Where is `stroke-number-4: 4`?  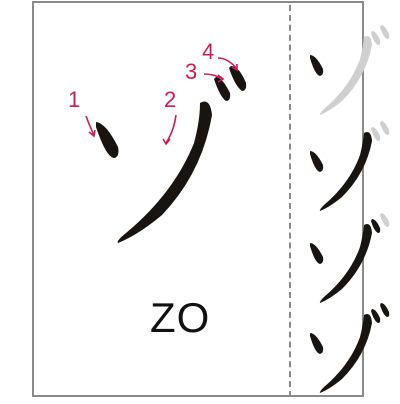
stroke-number-4: 4 is located at coordinates (208, 51).